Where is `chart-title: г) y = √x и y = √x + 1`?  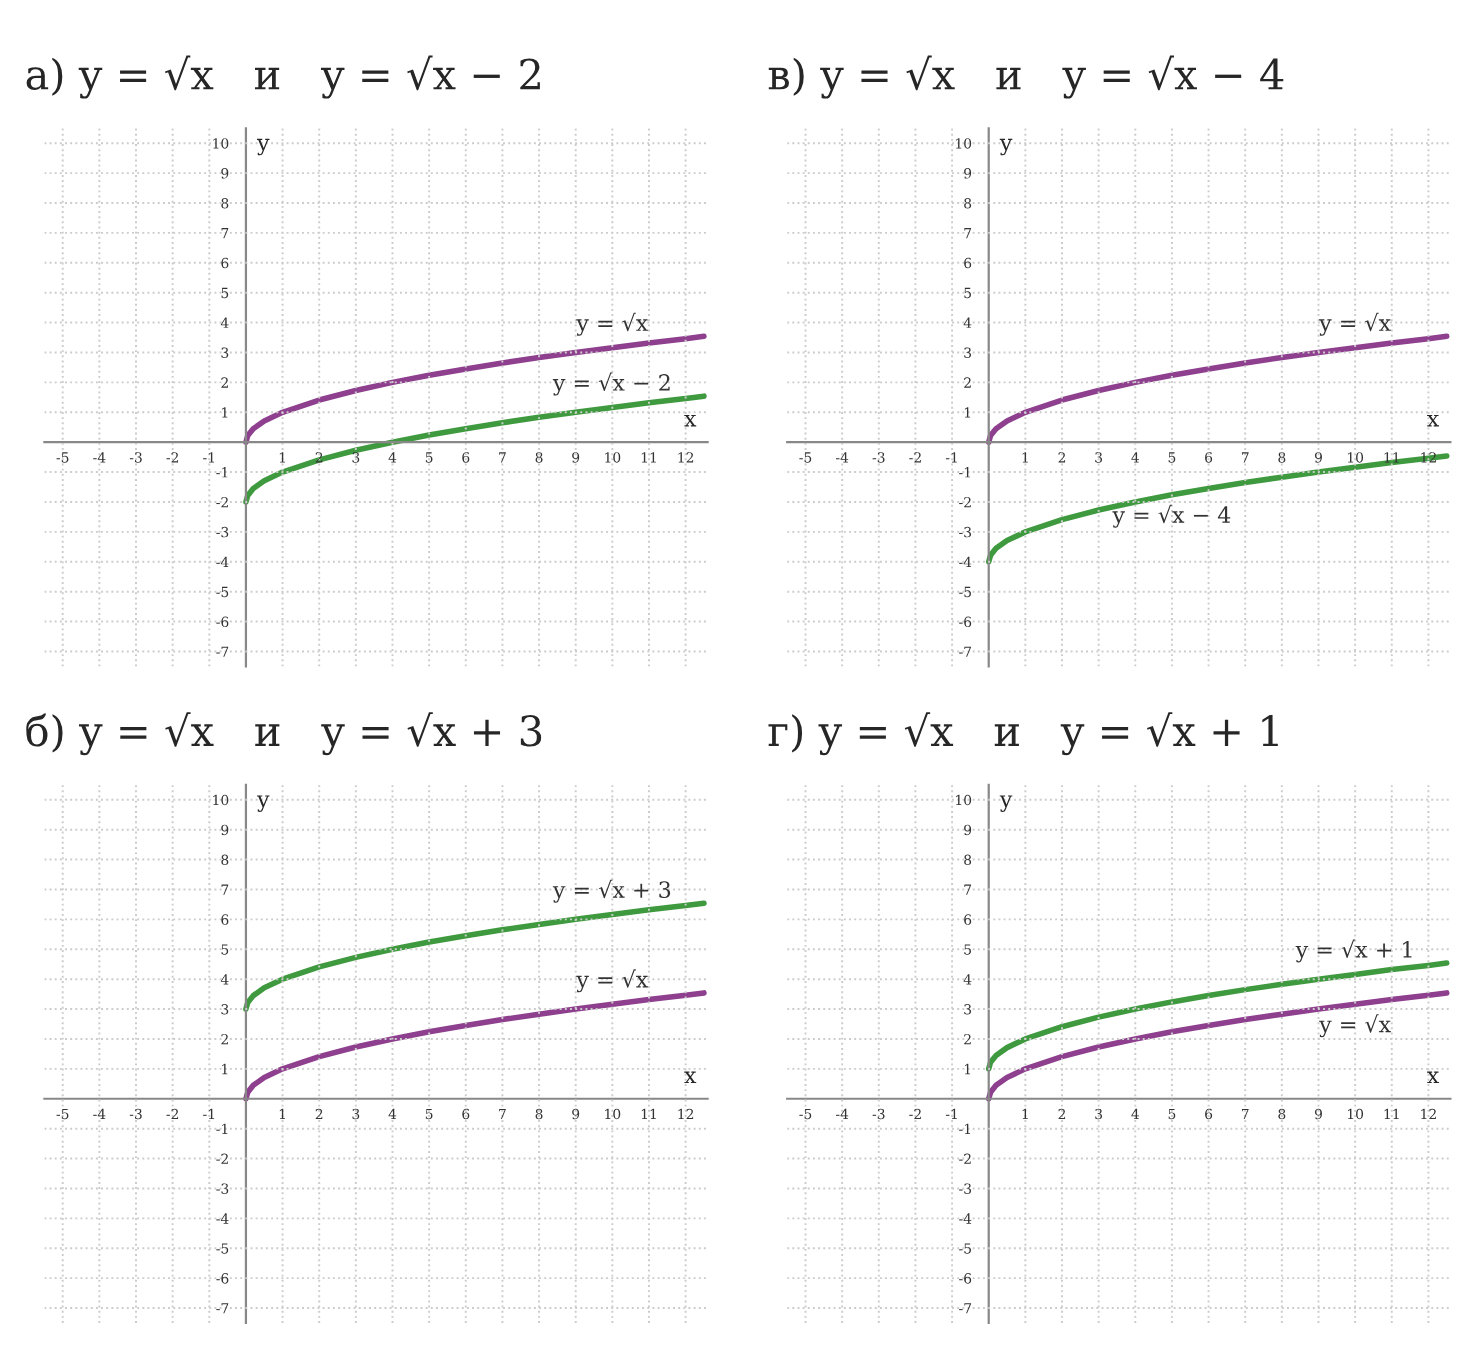
chart-title: г) y = √x и y = √x + 1 is located at coordinates (1023, 734).